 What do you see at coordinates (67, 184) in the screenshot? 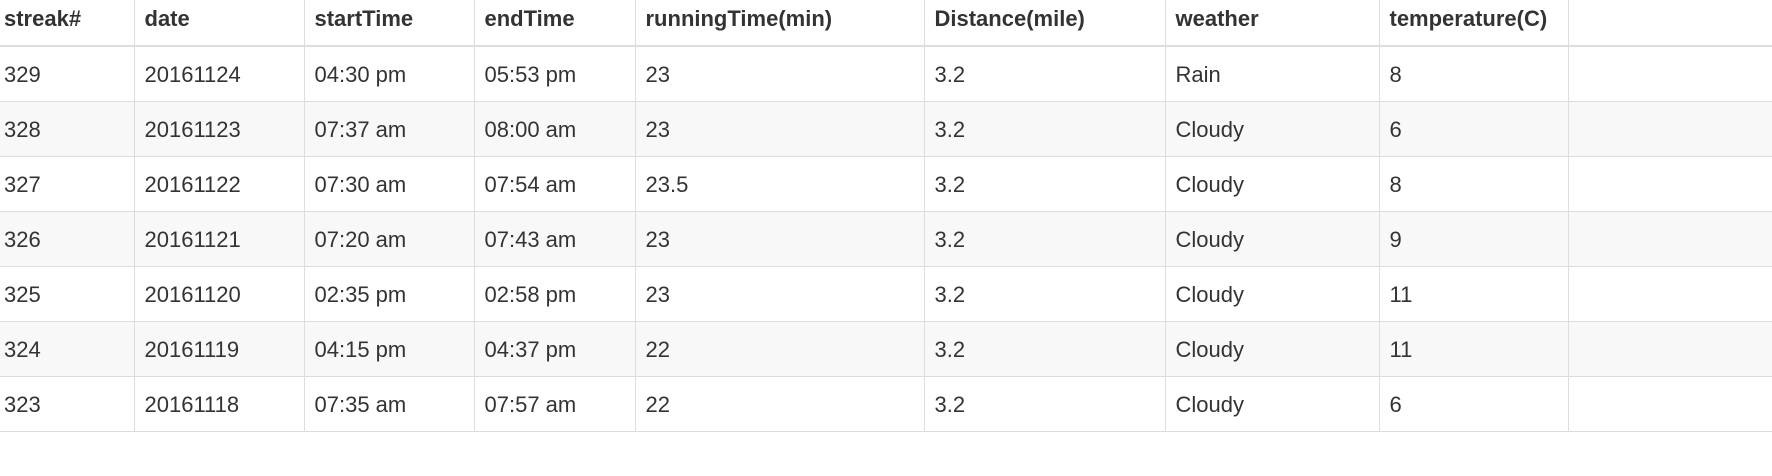
I see `cell-streak: 327` at bounding box center [67, 184].